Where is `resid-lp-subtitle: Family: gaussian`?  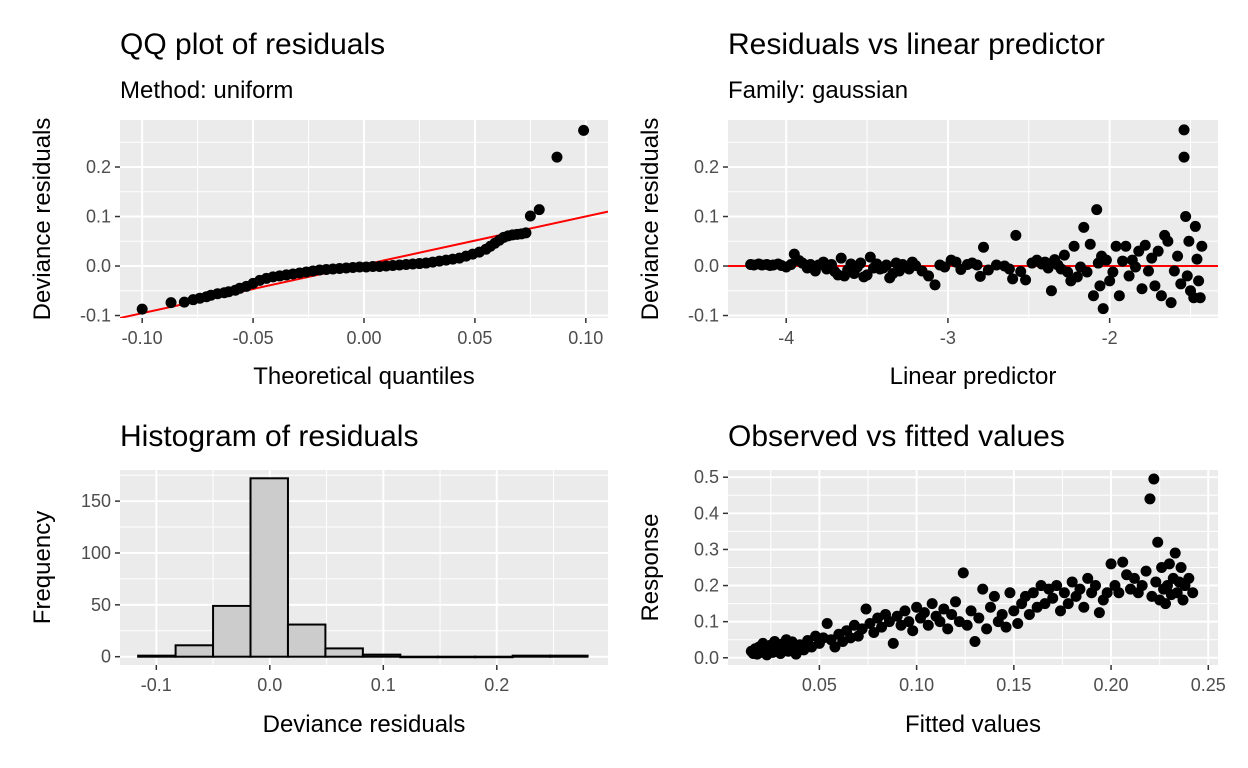 resid-lp-subtitle: Family: gaussian is located at coordinates (818, 90).